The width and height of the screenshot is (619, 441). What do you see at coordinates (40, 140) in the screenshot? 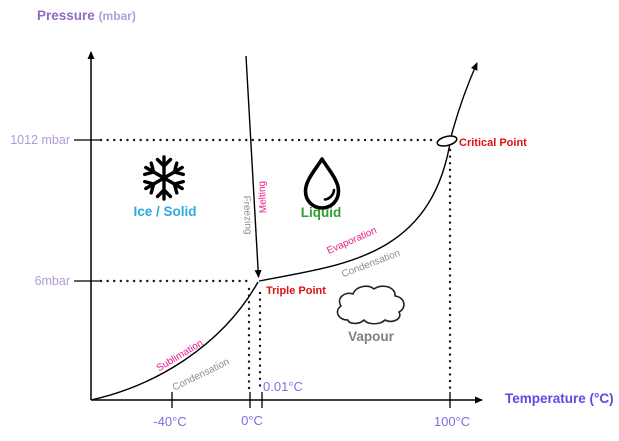
I see `pressure-tick-1012mbar: 1012 mbar` at bounding box center [40, 140].